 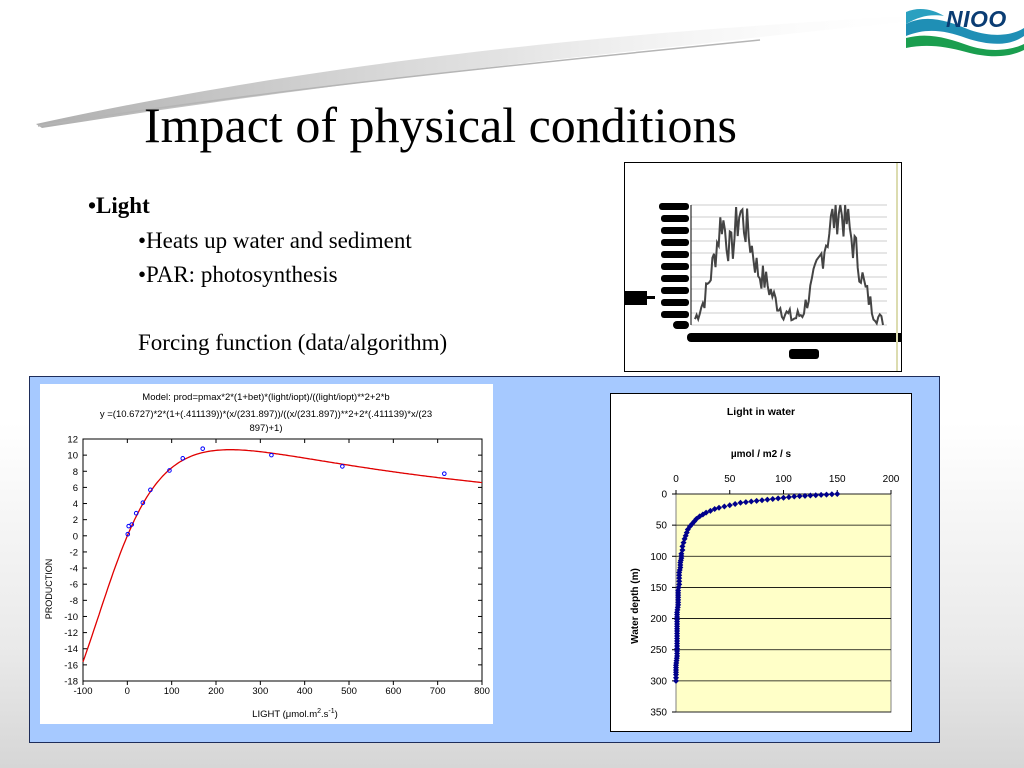 What do you see at coordinates (658, 713) in the screenshot?
I see `y-tick-label: 350` at bounding box center [658, 713].